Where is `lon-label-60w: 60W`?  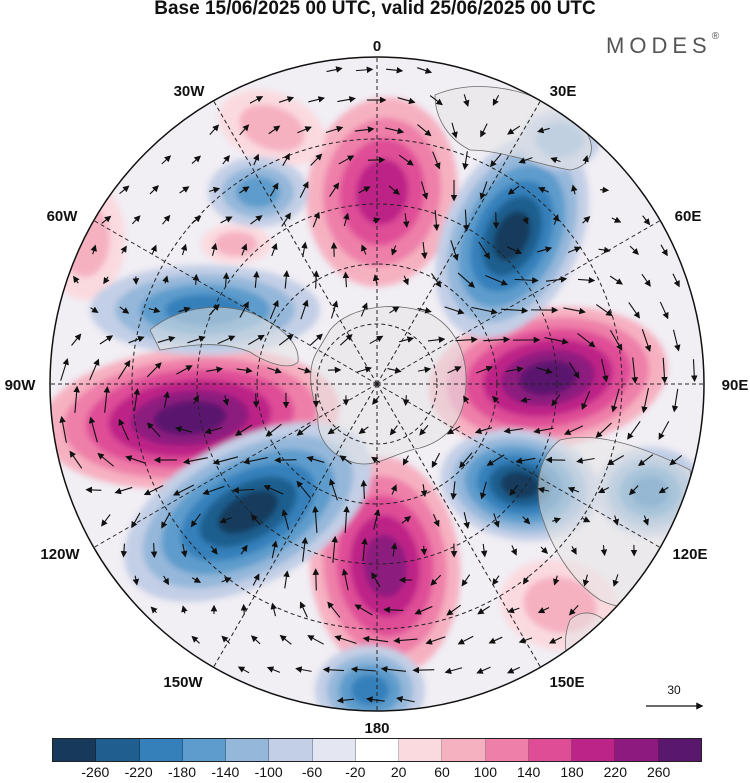
lon-label-60w: 60W is located at coordinates (63, 216).